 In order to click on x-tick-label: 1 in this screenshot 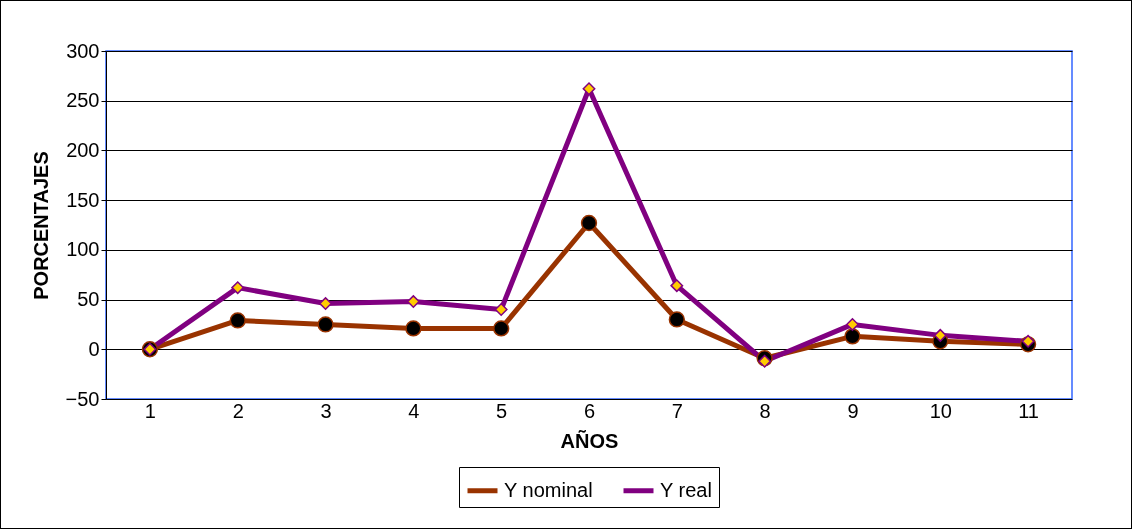, I will do `click(150, 410)`.